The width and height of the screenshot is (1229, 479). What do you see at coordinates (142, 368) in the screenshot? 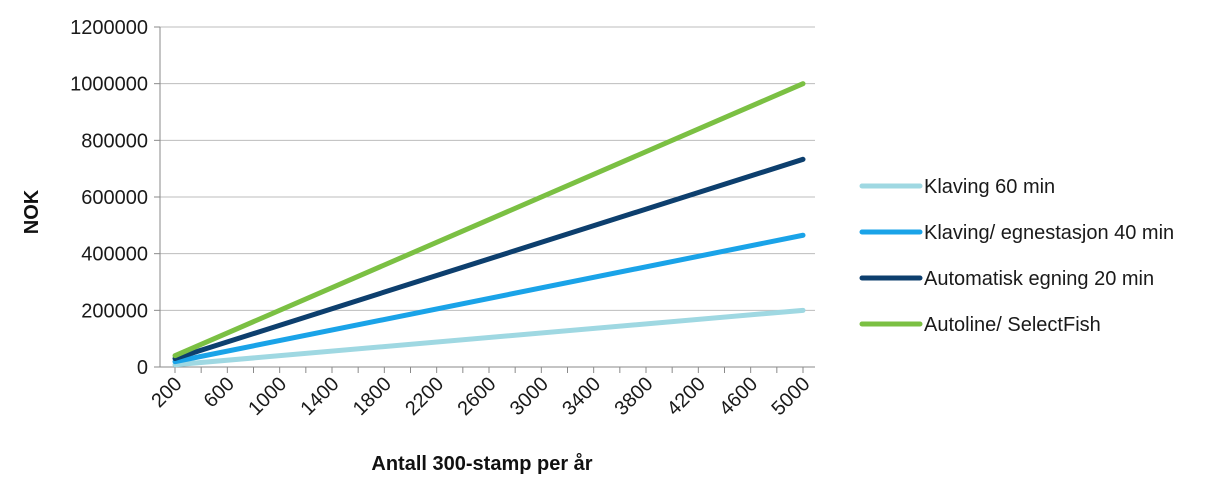
I see `y-tick-label: 0` at bounding box center [142, 368].